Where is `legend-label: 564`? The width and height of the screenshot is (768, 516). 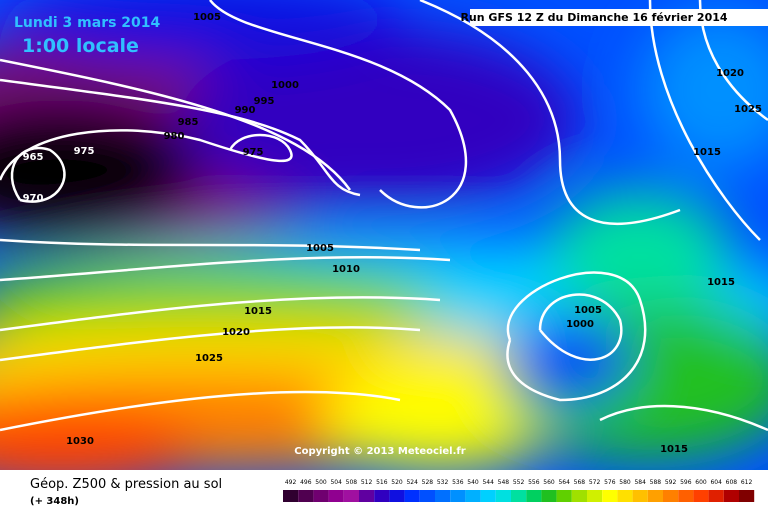
legend-label: 564 is located at coordinates (564, 482).